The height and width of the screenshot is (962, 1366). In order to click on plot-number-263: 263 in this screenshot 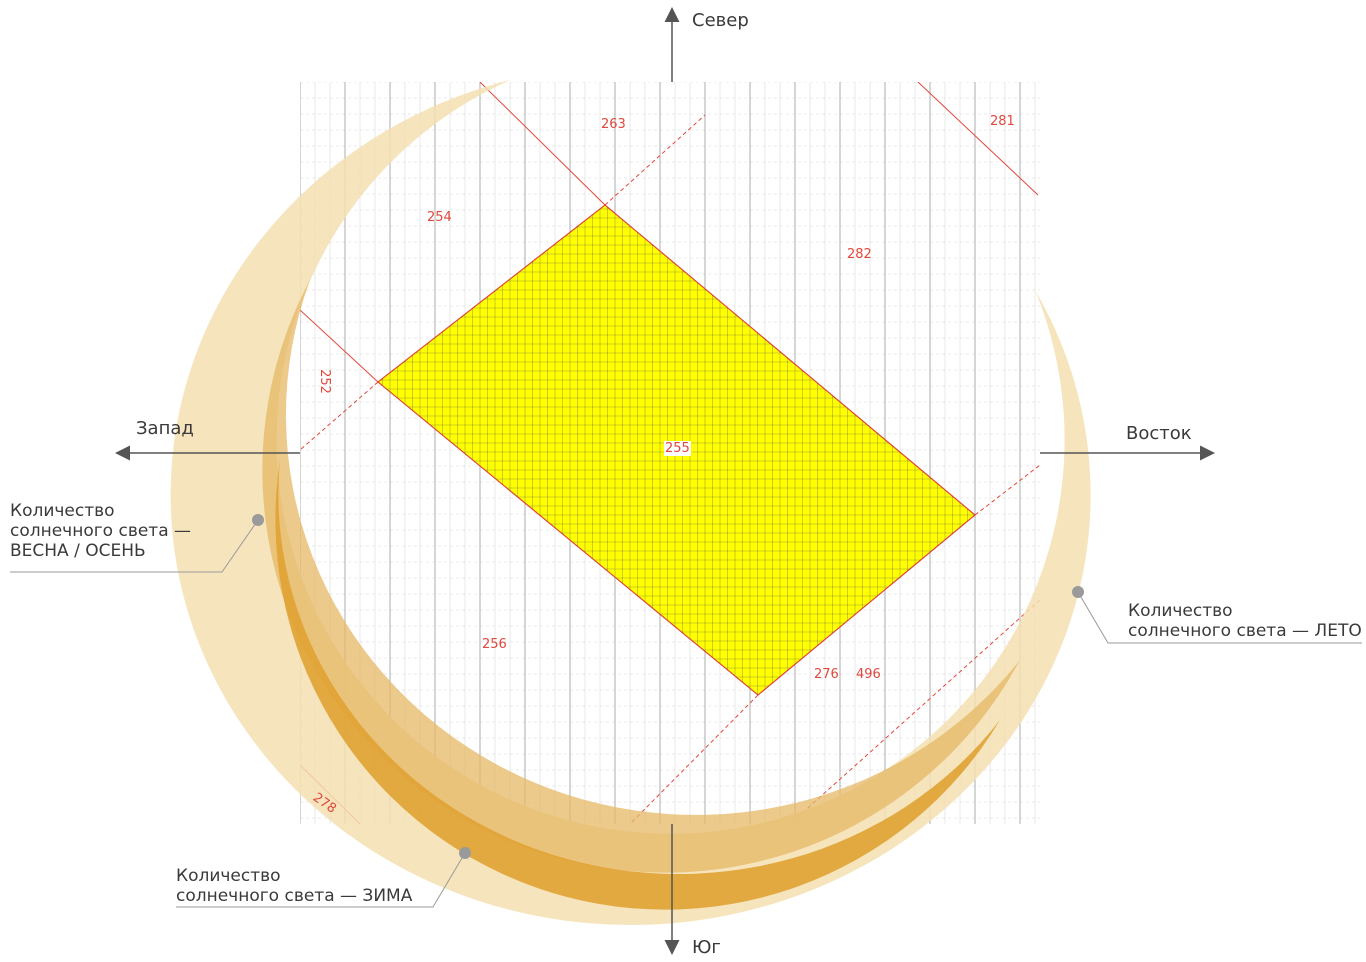, I will do `click(613, 124)`.